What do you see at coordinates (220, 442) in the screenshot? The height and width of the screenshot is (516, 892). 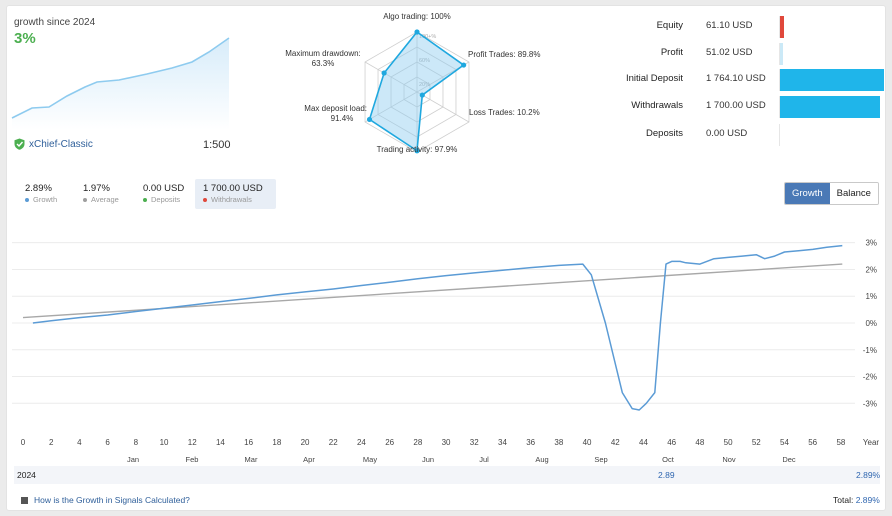 I see `x-tick-label: 14` at bounding box center [220, 442].